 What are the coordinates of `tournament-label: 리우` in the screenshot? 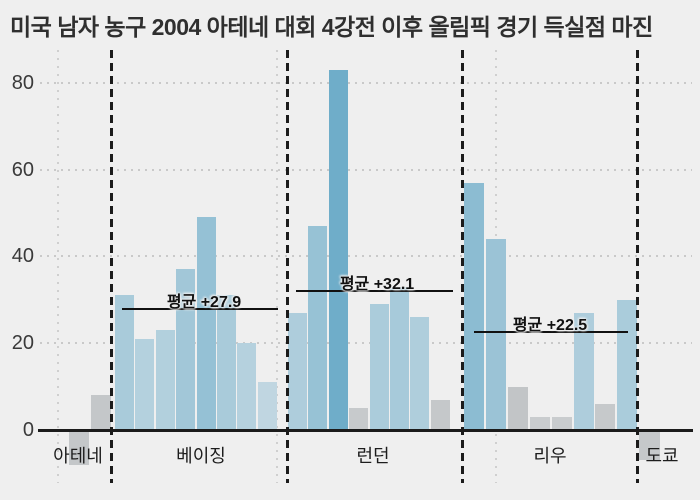 It's located at (550, 456).